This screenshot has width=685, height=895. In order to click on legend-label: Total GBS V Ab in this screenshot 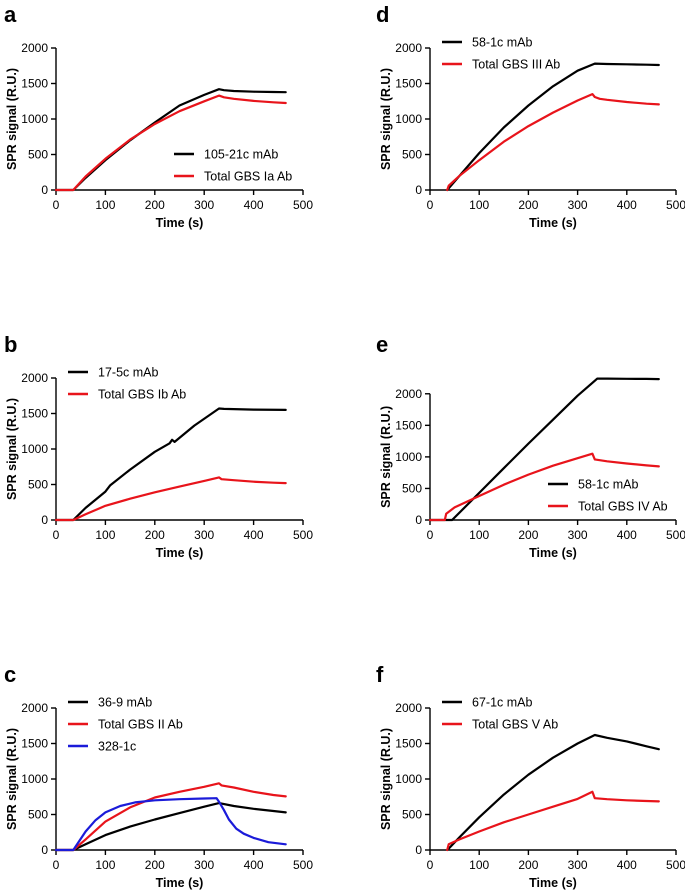, I will do `click(515, 725)`.